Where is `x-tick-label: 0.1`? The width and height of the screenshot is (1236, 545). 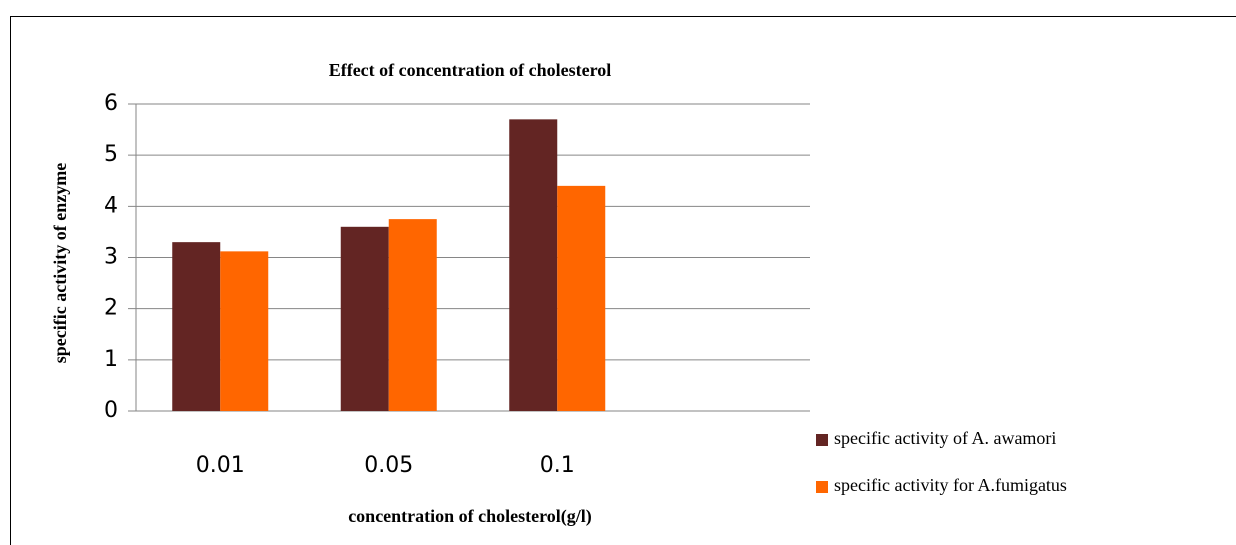 x-tick-label: 0.1 is located at coordinates (557, 465).